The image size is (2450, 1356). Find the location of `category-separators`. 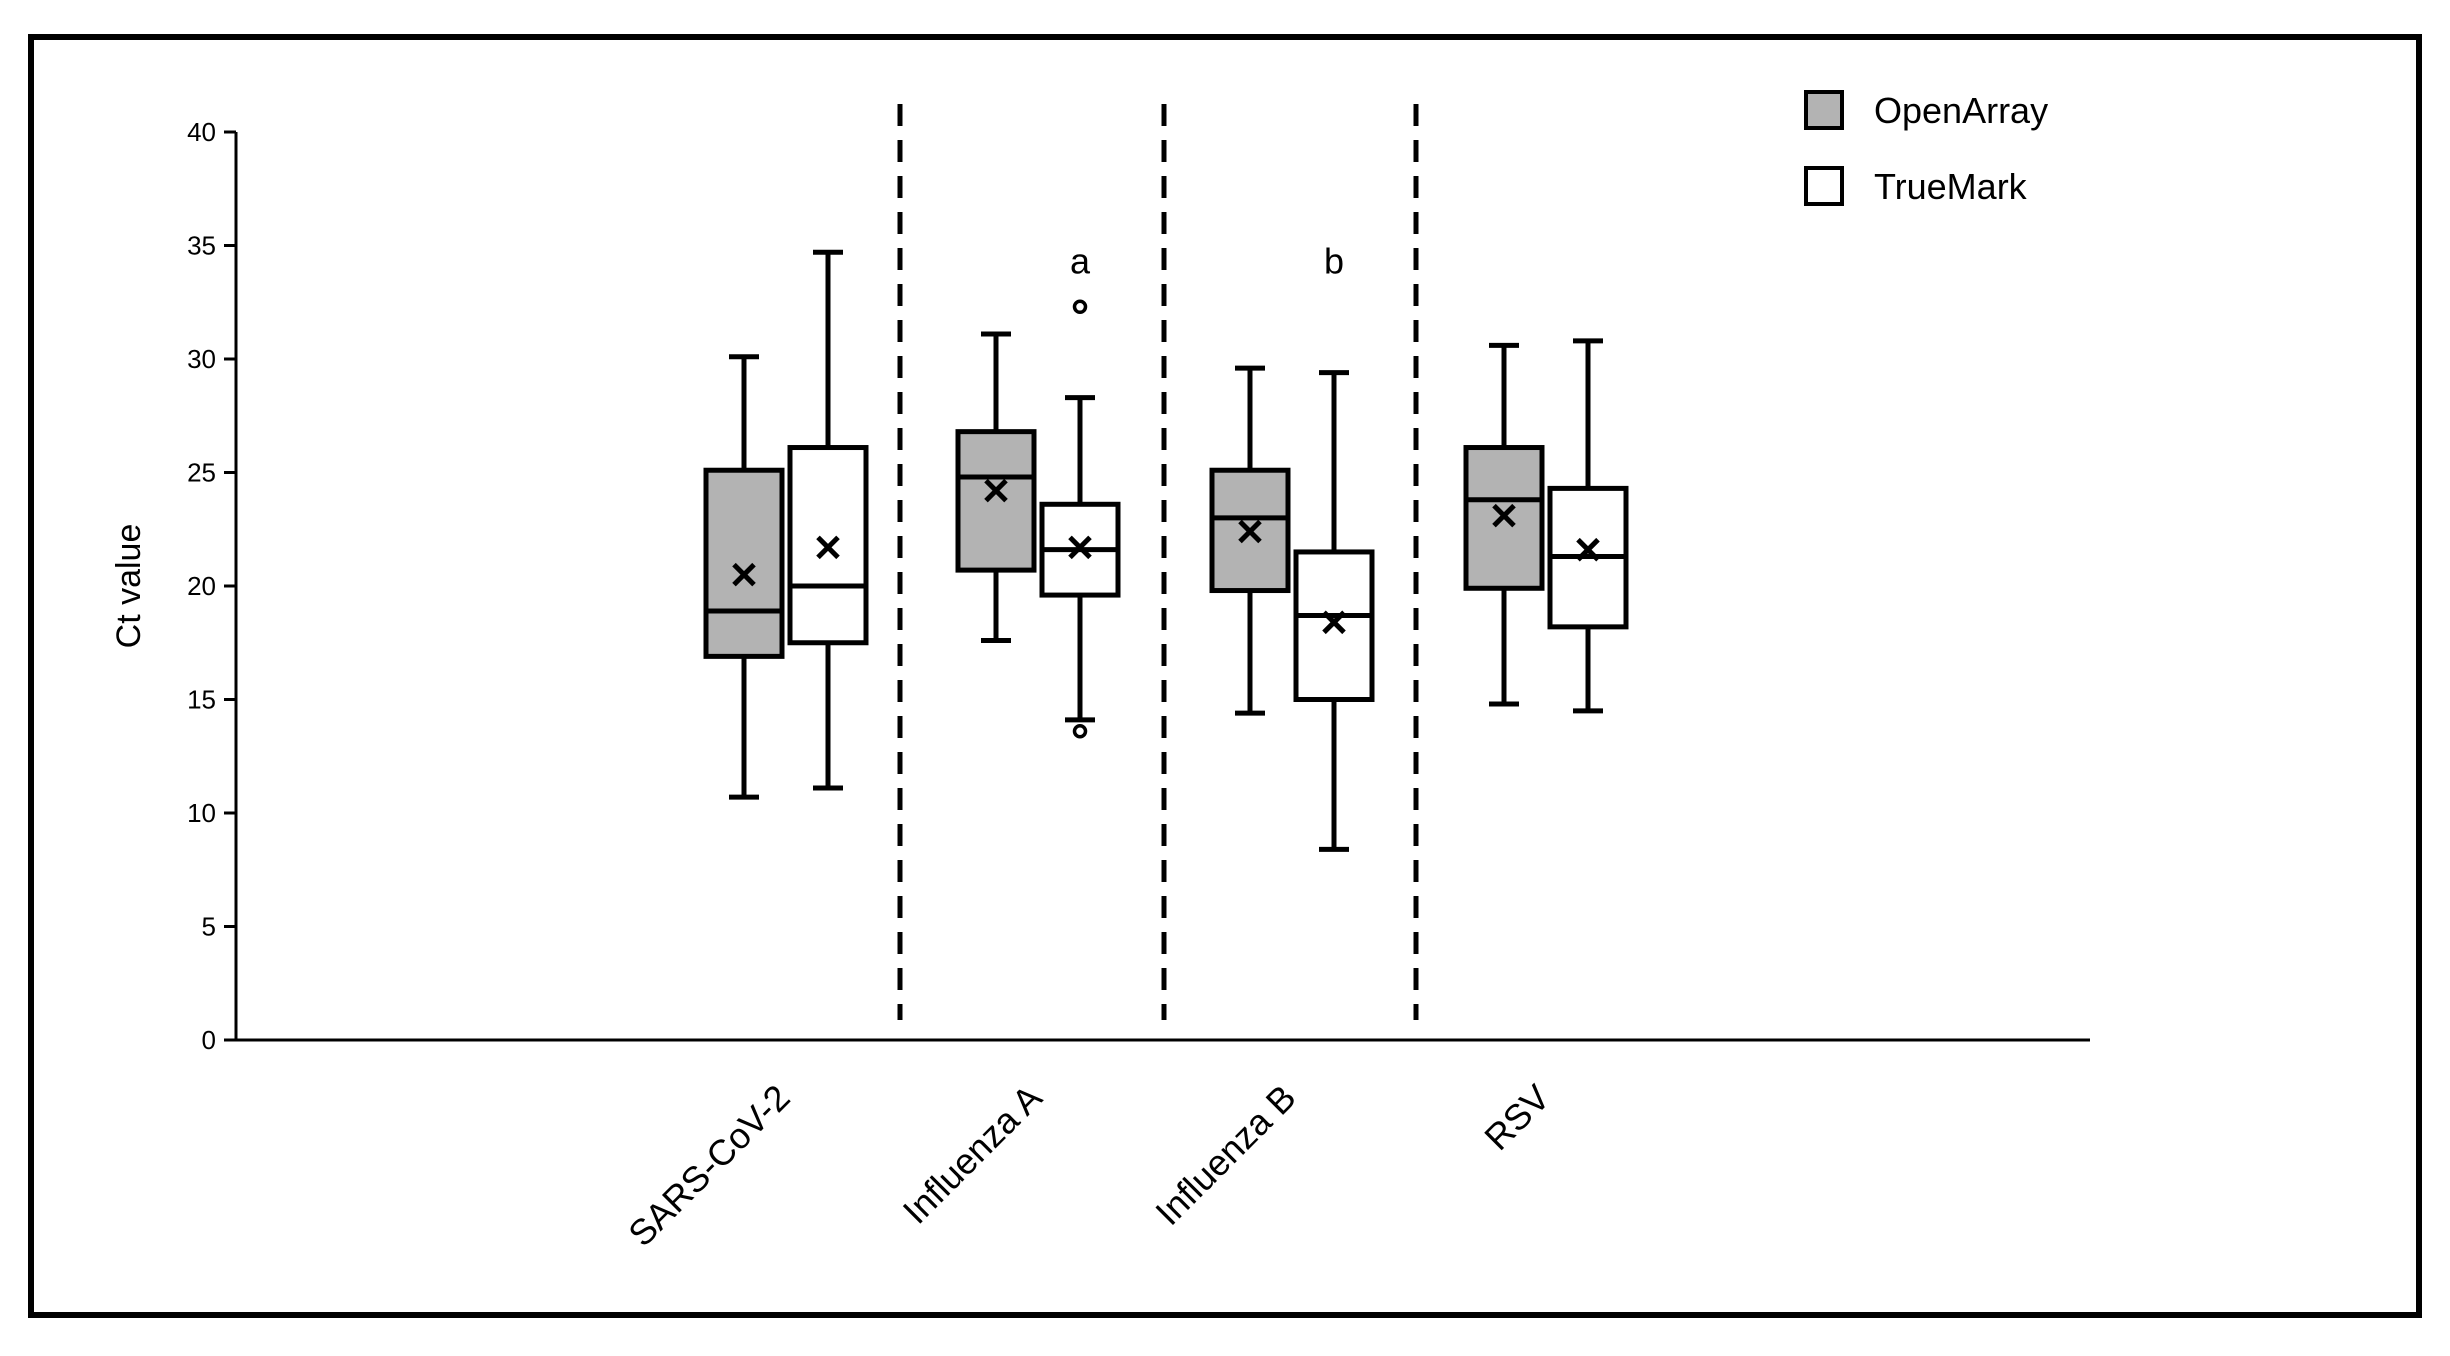

category-separators is located at coordinates (1158, 562).